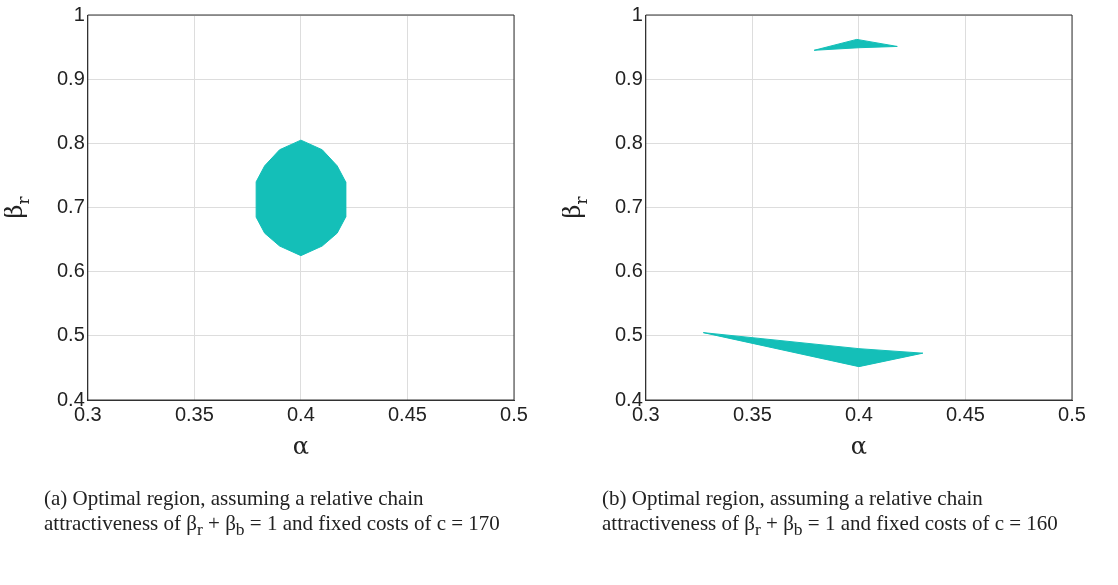  I want to click on text: (b) Optimal region, assuming a relative chain attractiveness of β$_{r}$ + β$_{b}$ = 1 and fixed costs of c = 160, so click(830, 513).